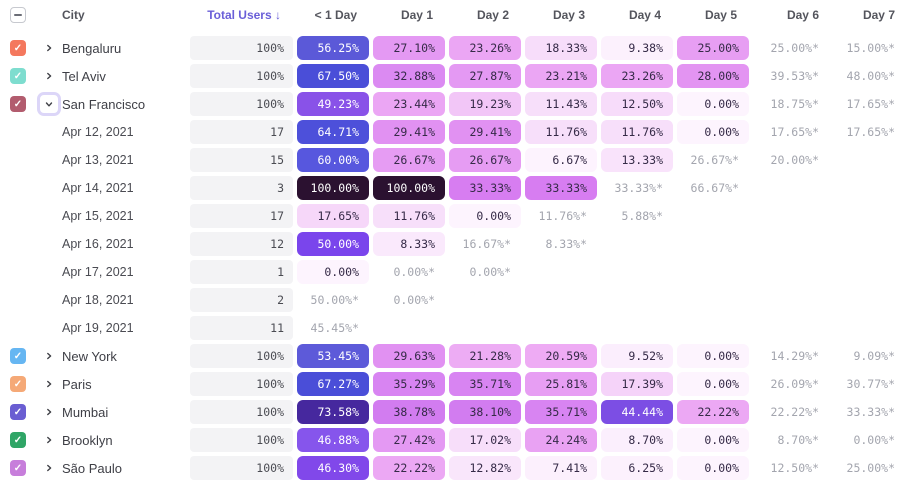 This screenshot has width=920, height=483. Describe the element at coordinates (333, 76) in the screenshot. I see `retention-cell-lt-1-day: 67.50%` at that location.